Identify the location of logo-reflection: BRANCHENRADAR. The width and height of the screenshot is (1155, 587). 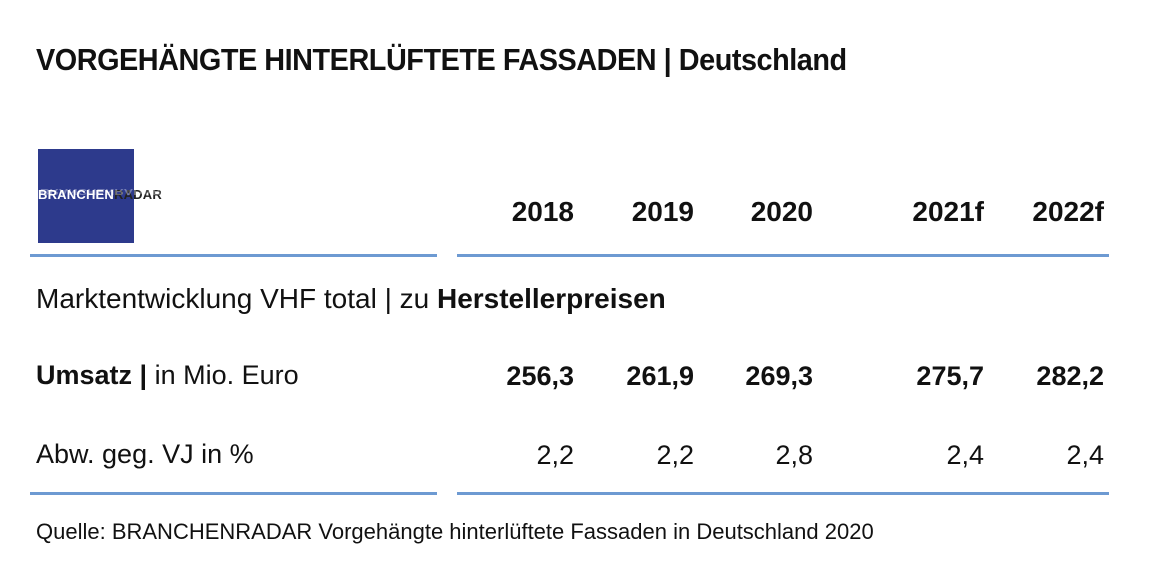
(101, 191).